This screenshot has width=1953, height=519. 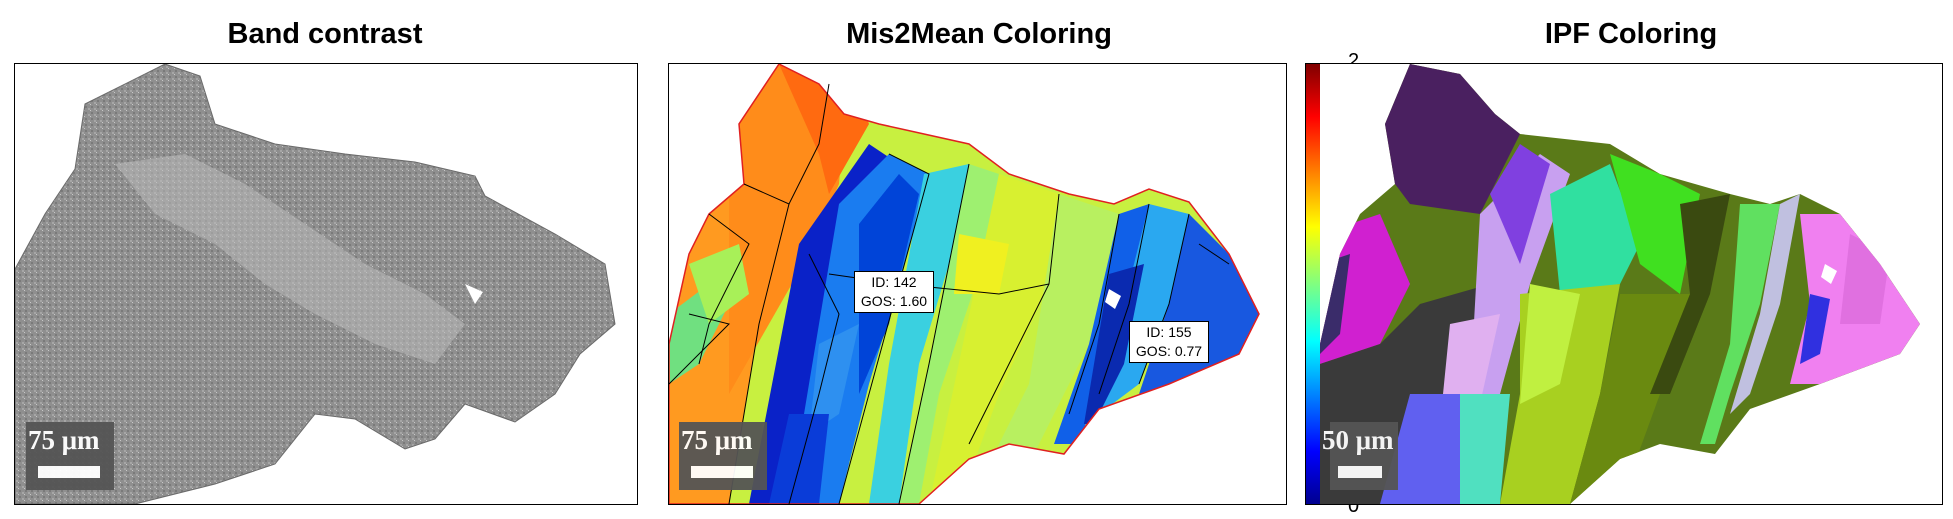 What do you see at coordinates (1169, 351) in the screenshot?
I see `grain-label-155-gos: GOS: 0.77` at bounding box center [1169, 351].